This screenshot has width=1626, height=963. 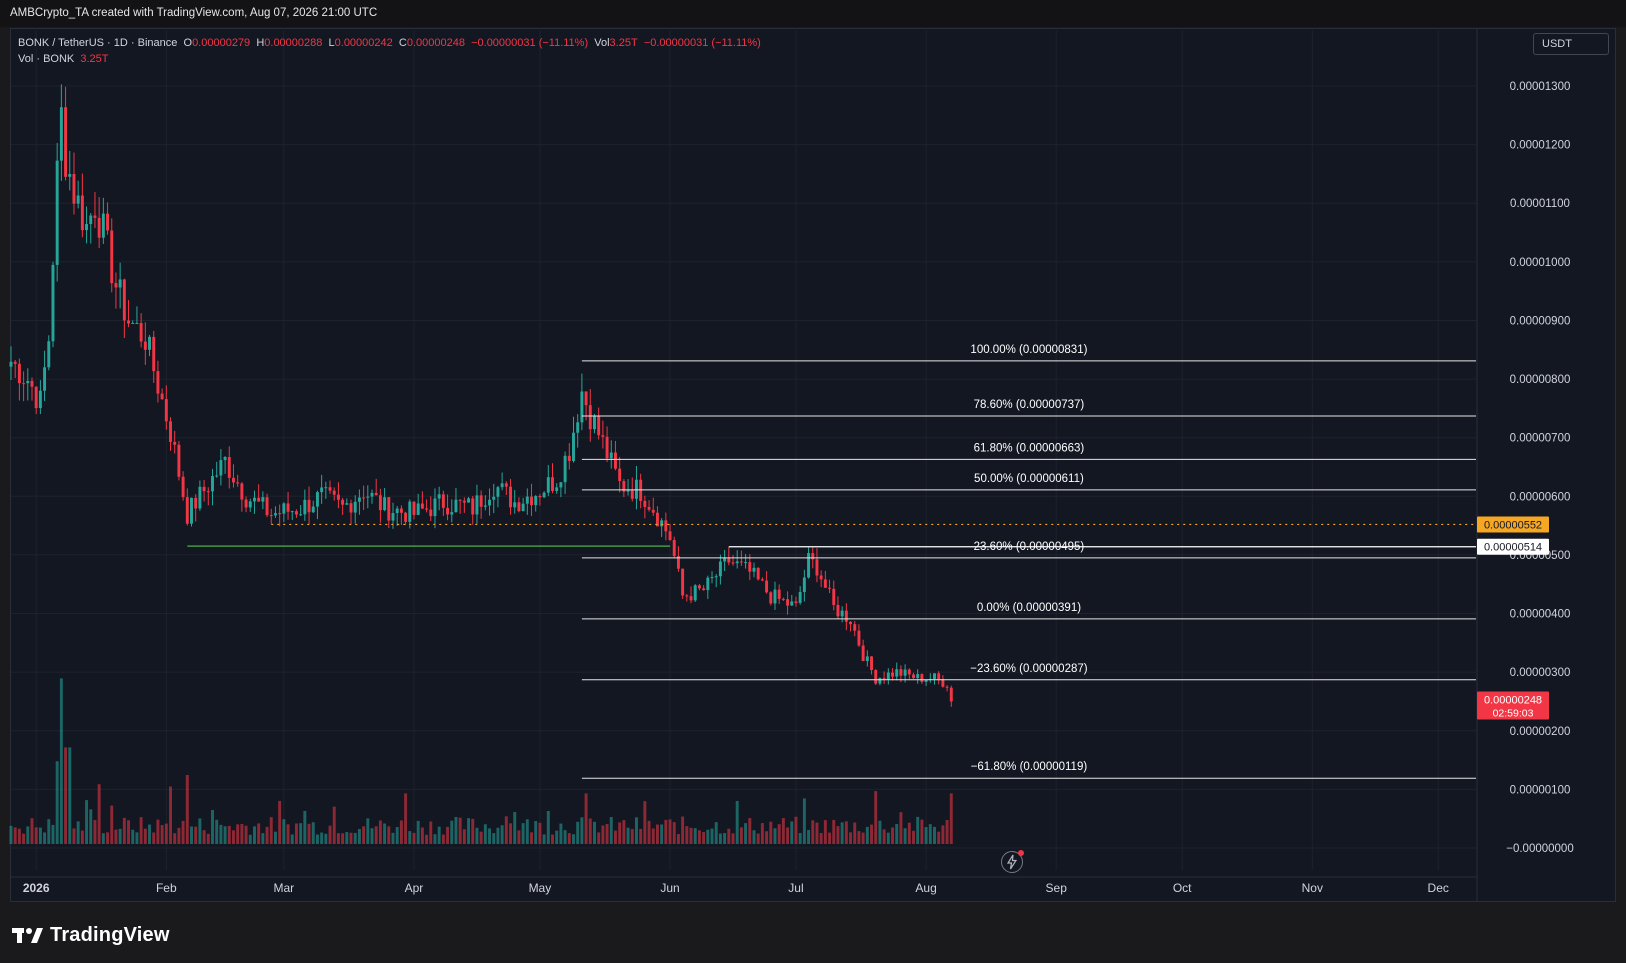 What do you see at coordinates (221, 43) in the screenshot?
I see `open-value: 0.00000279` at bounding box center [221, 43].